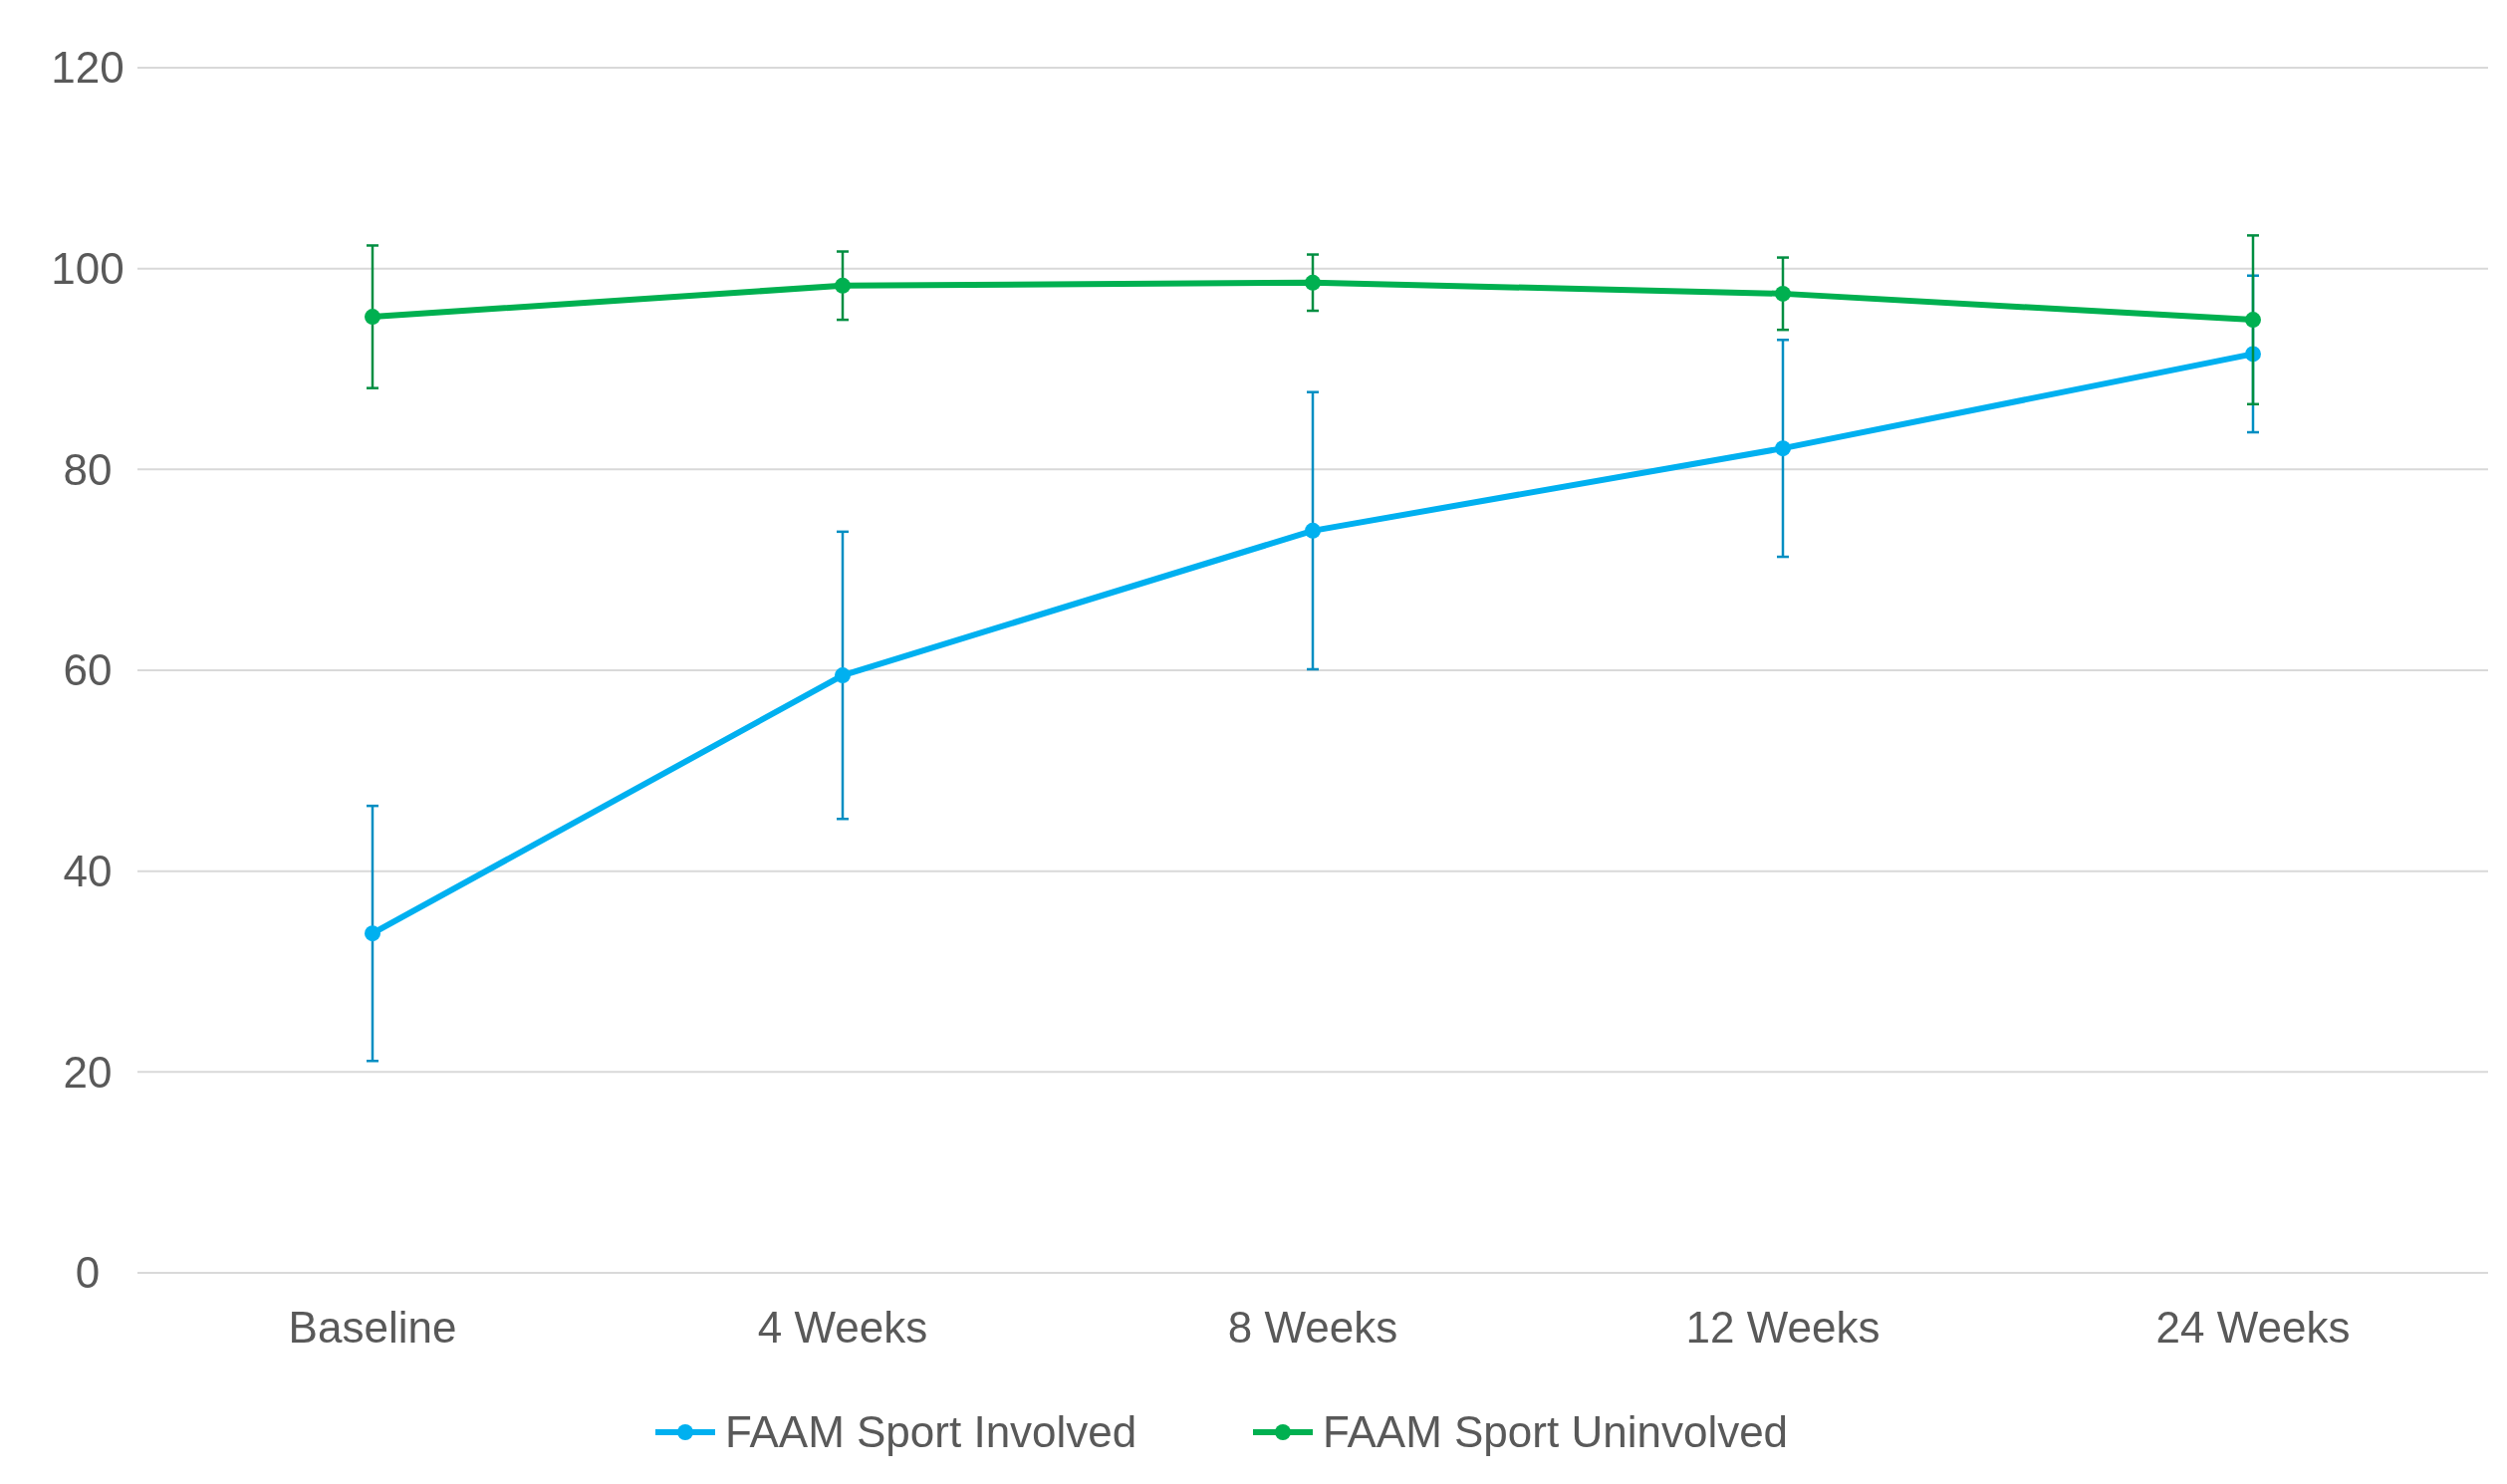 Image resolution: width=2507 pixels, height=1484 pixels. I want to click on y-tick-label: 120, so click(88, 68).